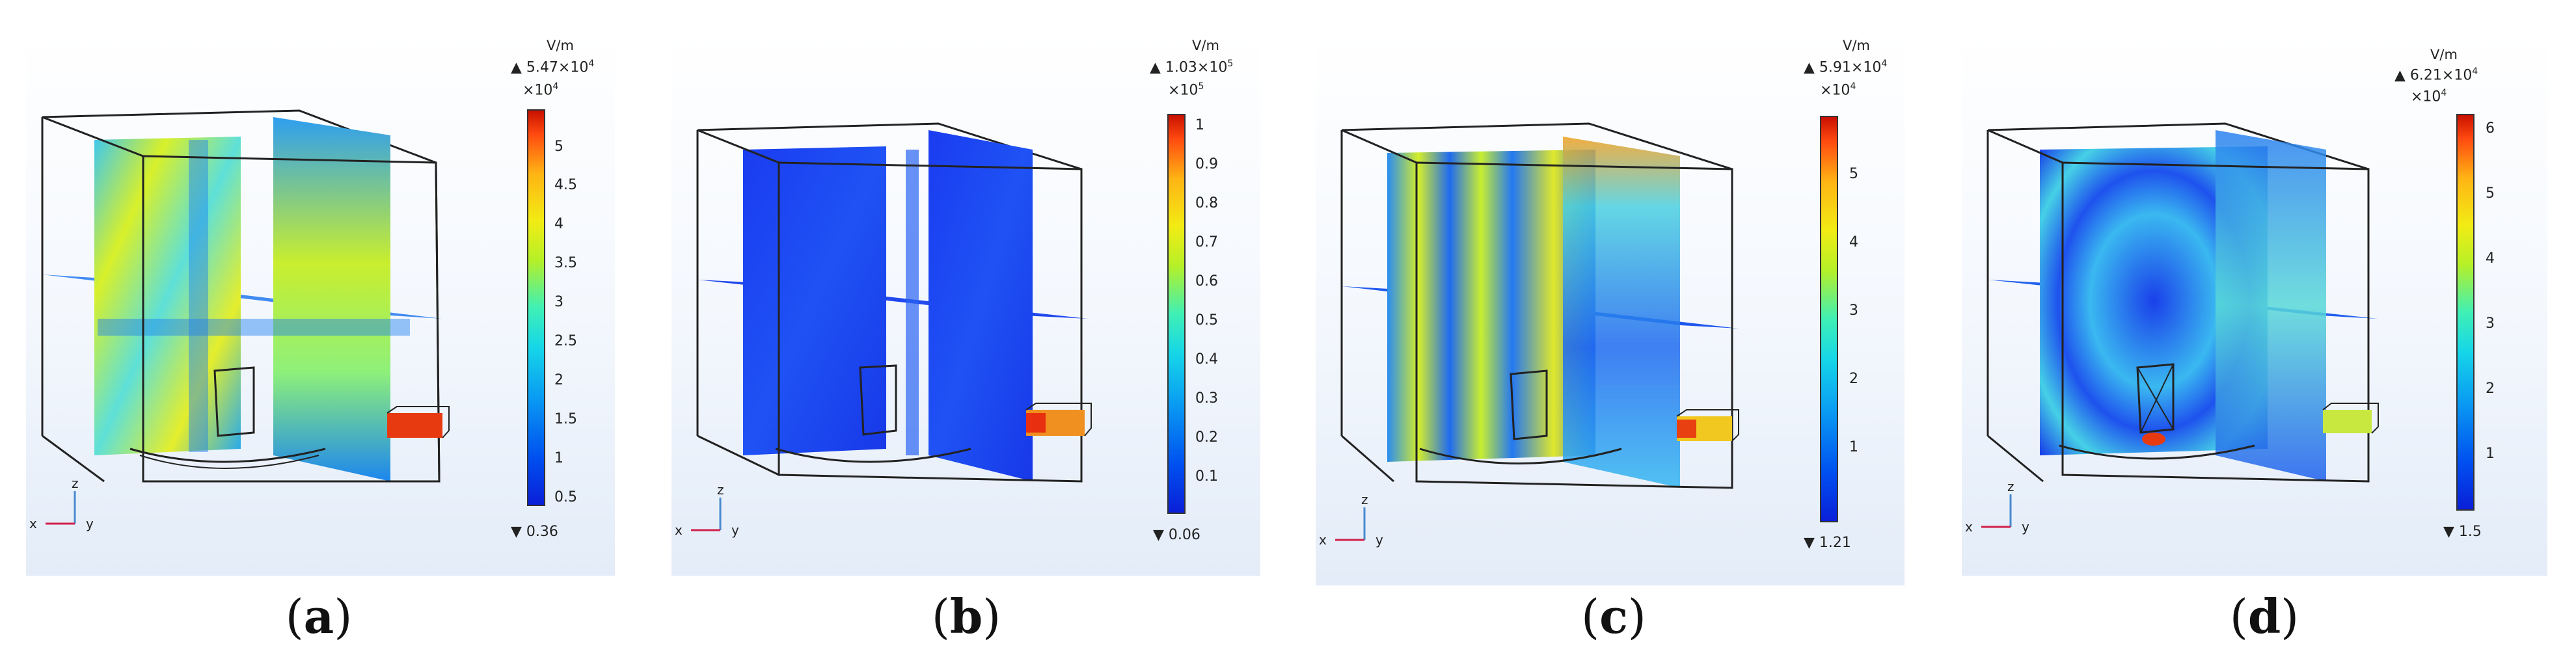 The image size is (2576, 670). What do you see at coordinates (1206, 438) in the screenshot?
I see `colorbar-tick: 0.2` at bounding box center [1206, 438].